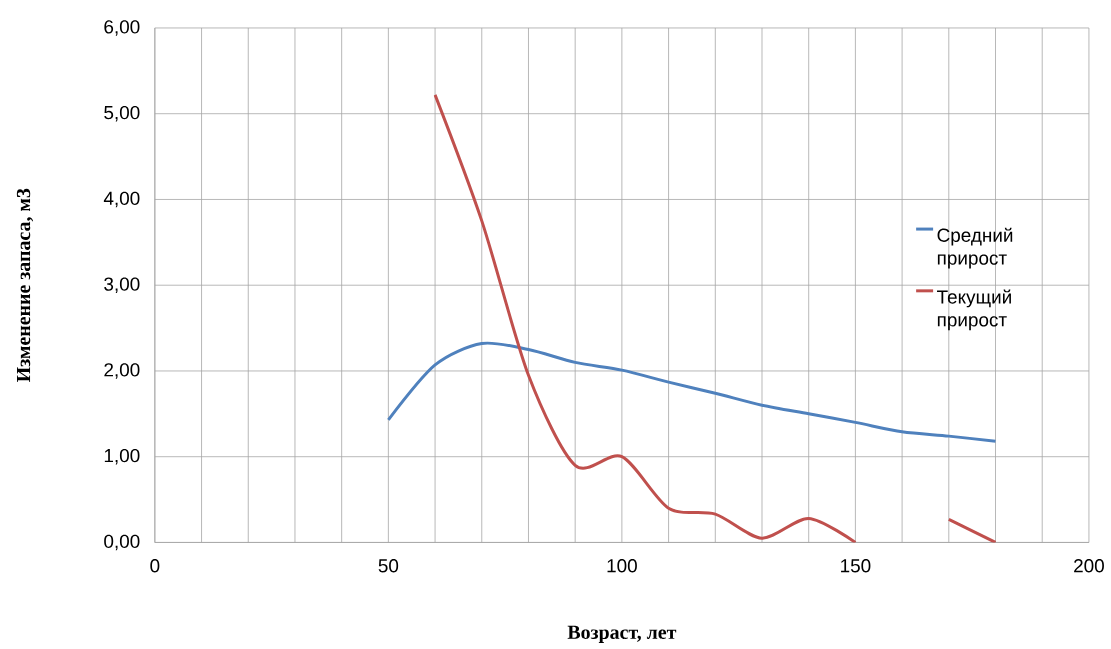 The image size is (1111, 649). What do you see at coordinates (155, 565) in the screenshot?
I see `x-tick-label: 0` at bounding box center [155, 565].